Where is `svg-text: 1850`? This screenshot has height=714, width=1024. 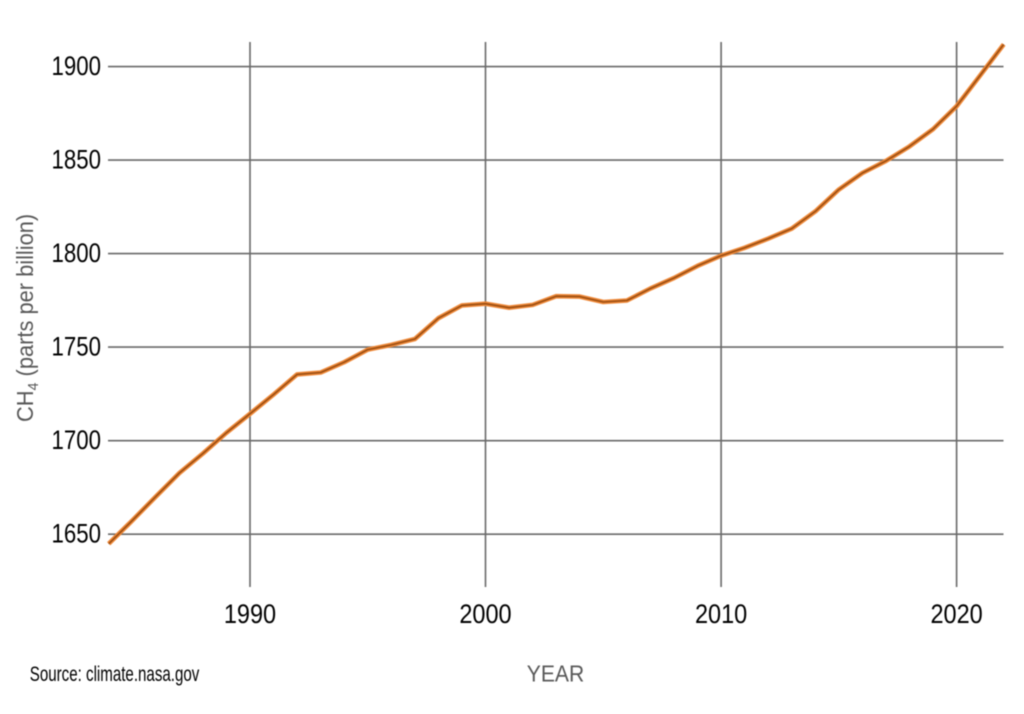
svg-text: 1850 is located at coordinates (77, 159).